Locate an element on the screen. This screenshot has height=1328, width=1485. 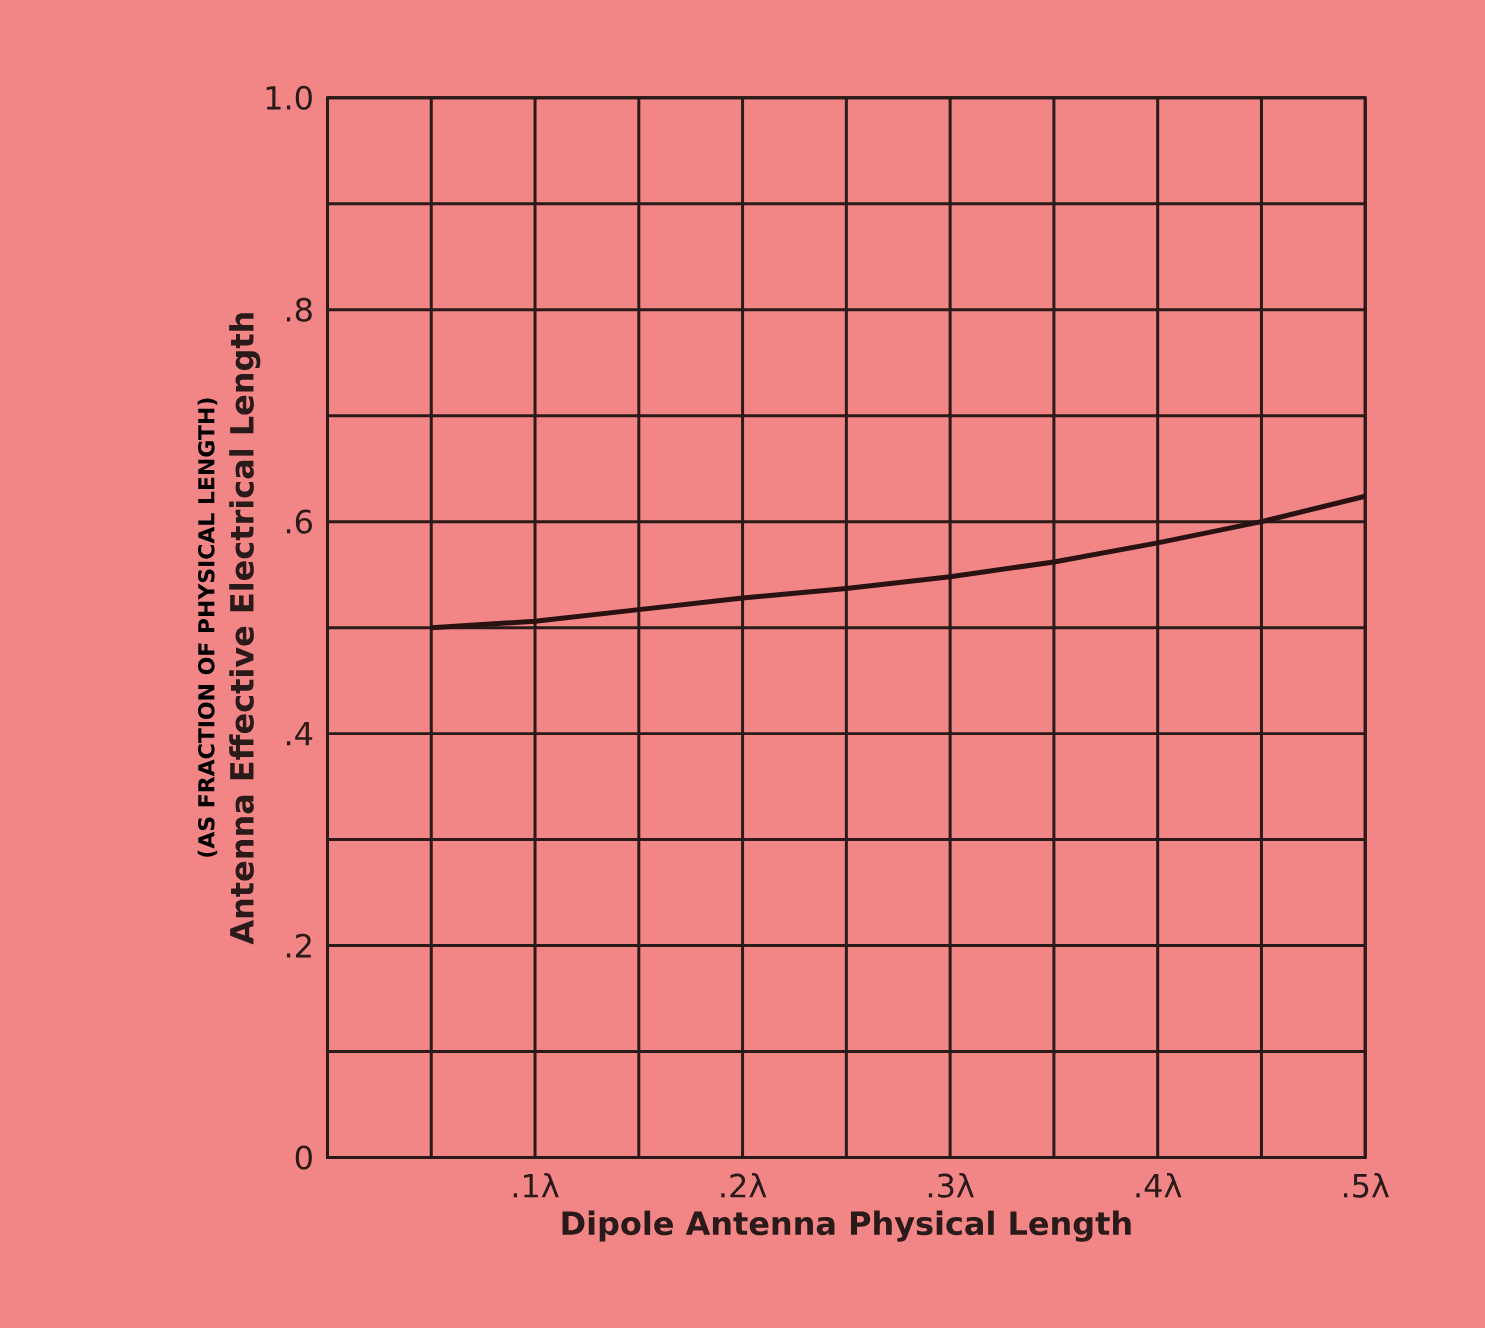
x-axis-title: Dipole Antenna Physical Length is located at coordinates (846, 1226).